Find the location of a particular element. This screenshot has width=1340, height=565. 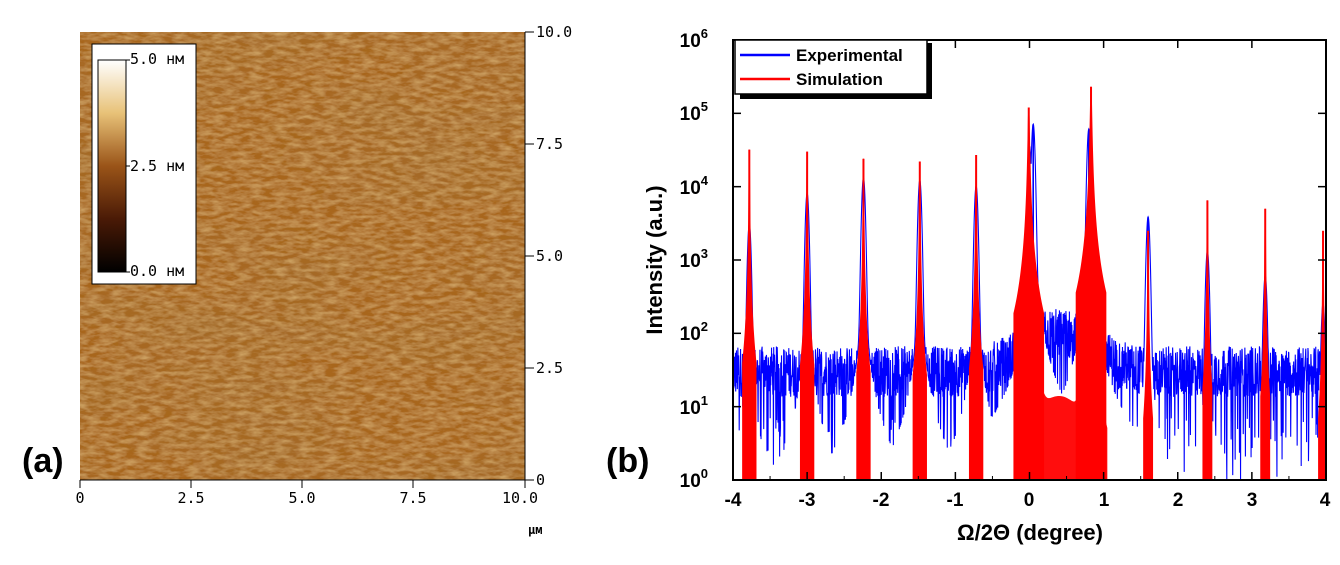

afm-x-tick: 5.0 is located at coordinates (301, 498).